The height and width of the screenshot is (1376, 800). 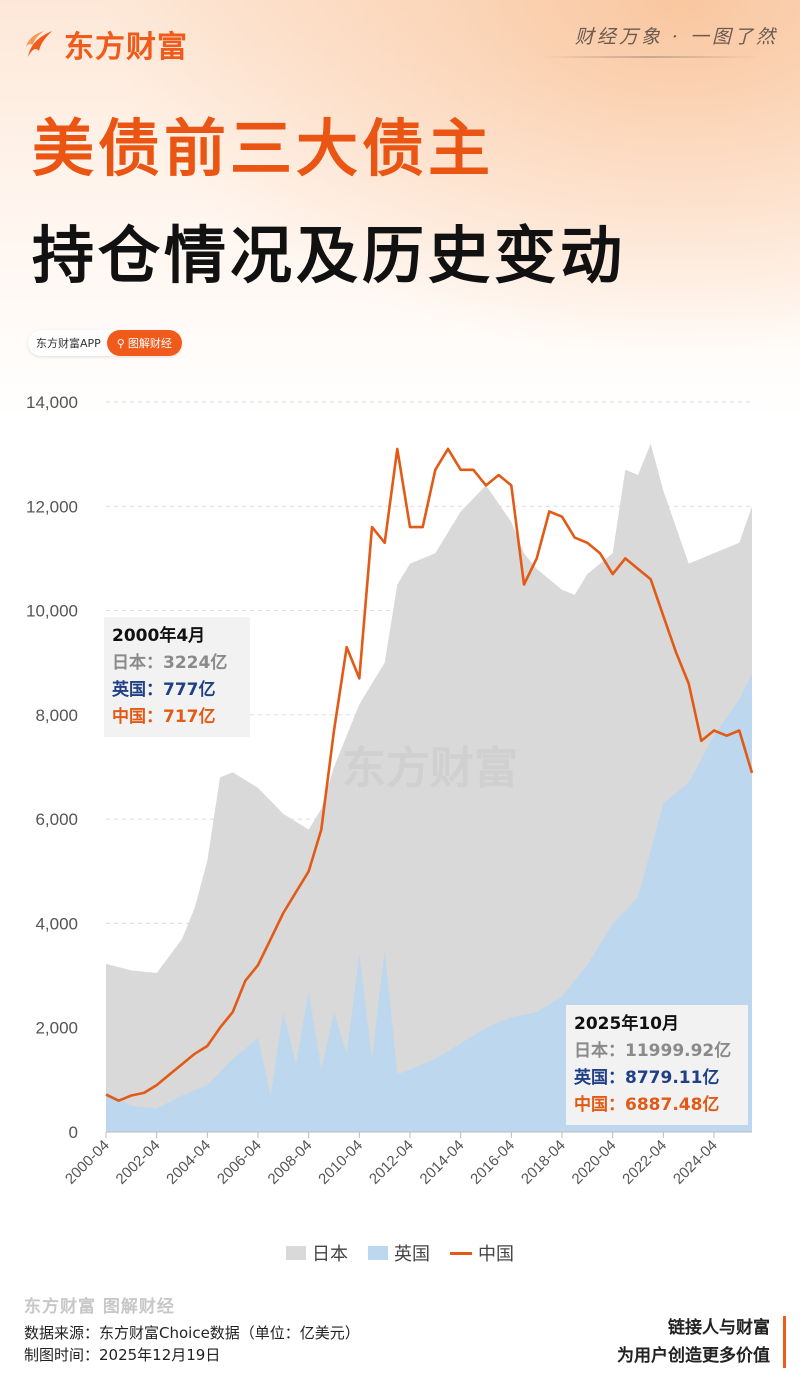 What do you see at coordinates (693, 1342) in the screenshot?
I see `tagline: 链接人与财富 为用户创造更多价值` at bounding box center [693, 1342].